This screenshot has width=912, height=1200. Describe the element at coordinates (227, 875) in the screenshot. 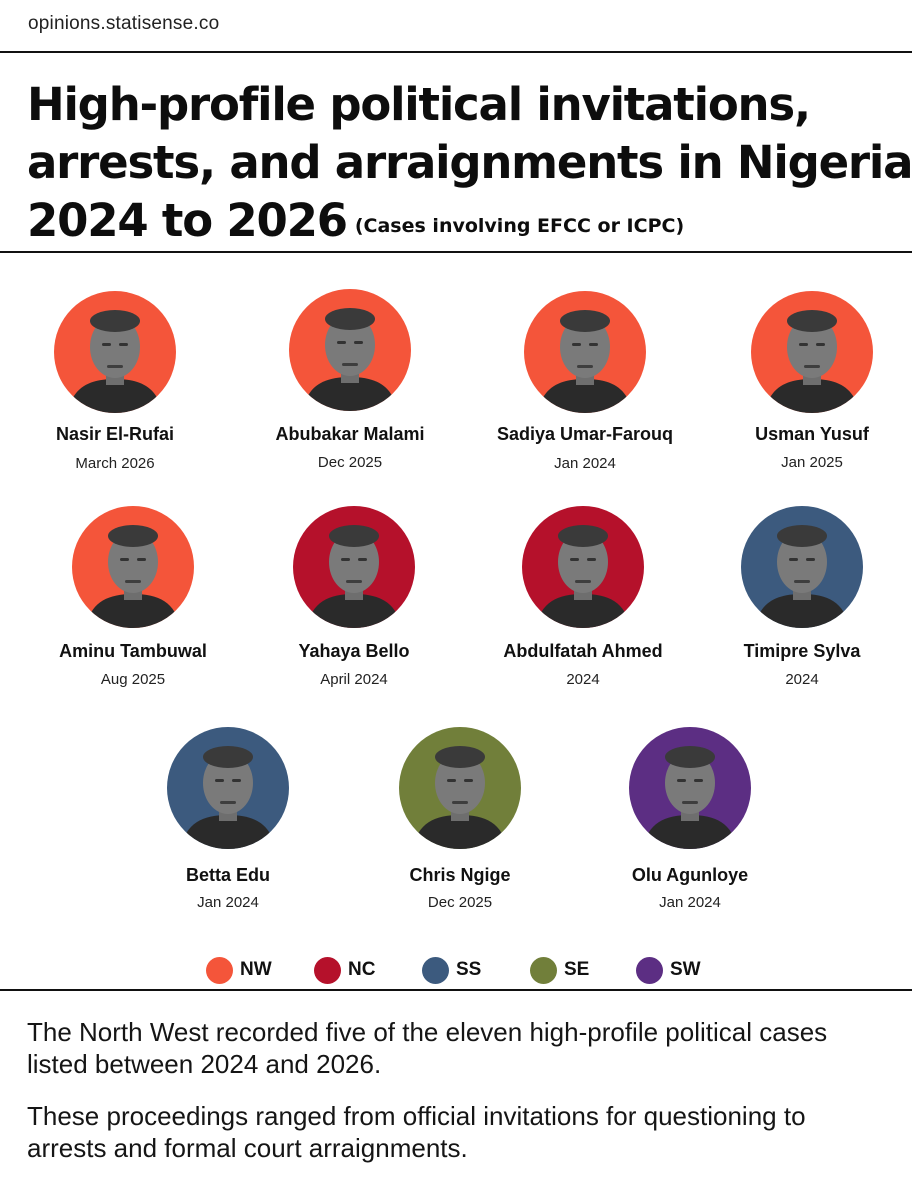

I see `person-name: Betta Edu` at that location.